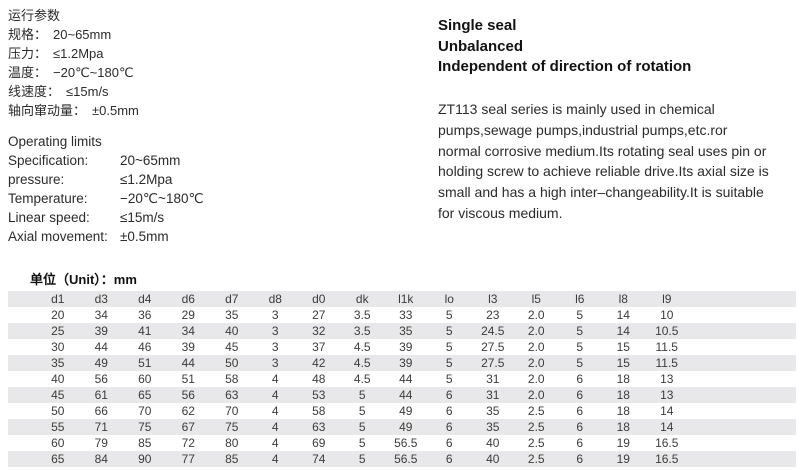 This screenshot has height=470, width=800. What do you see at coordinates (145, 315) in the screenshot?
I see `table-cell: 36` at bounding box center [145, 315].